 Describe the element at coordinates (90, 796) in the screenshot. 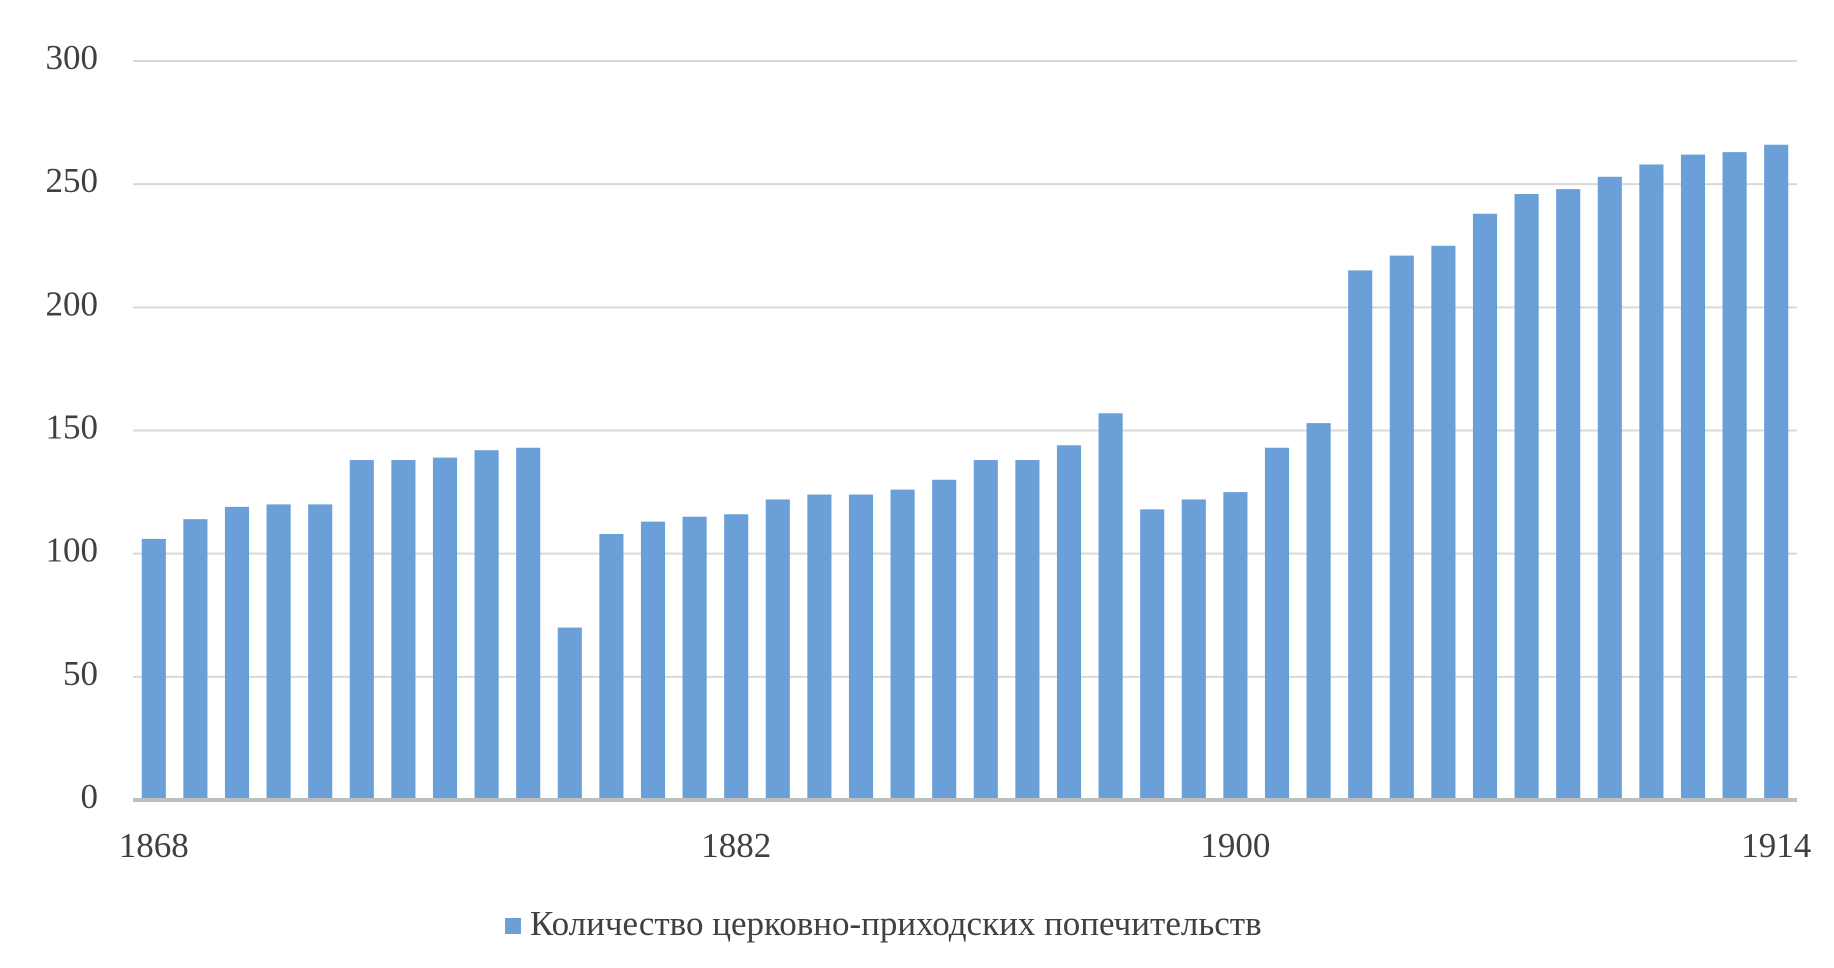

I see `y-tick-label: 0` at that location.